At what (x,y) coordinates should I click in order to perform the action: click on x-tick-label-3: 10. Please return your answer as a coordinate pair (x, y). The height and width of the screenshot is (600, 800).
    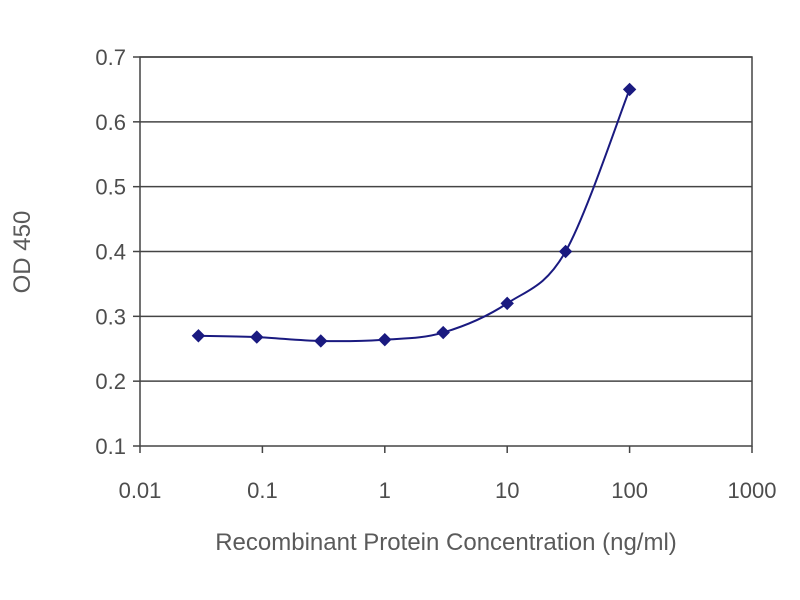
    Looking at the image, I should click on (507, 490).